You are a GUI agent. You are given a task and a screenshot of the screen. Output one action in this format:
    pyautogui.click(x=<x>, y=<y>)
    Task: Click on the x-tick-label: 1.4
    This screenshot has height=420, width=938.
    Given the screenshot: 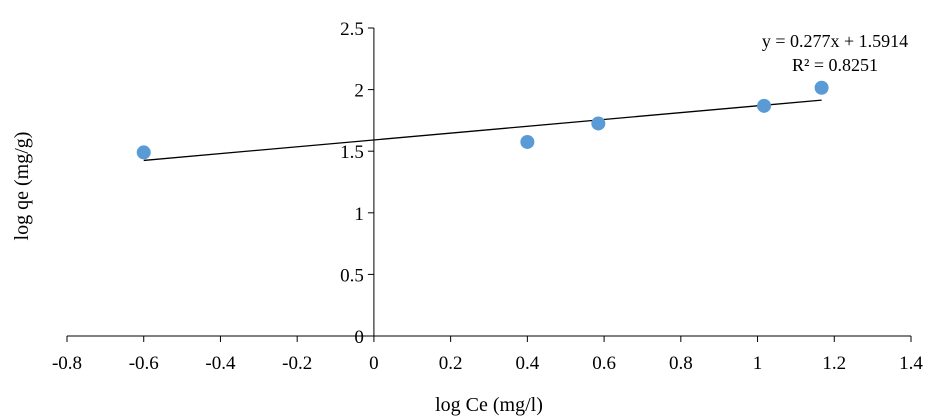 What is the action you would take?
    pyautogui.click(x=911, y=363)
    